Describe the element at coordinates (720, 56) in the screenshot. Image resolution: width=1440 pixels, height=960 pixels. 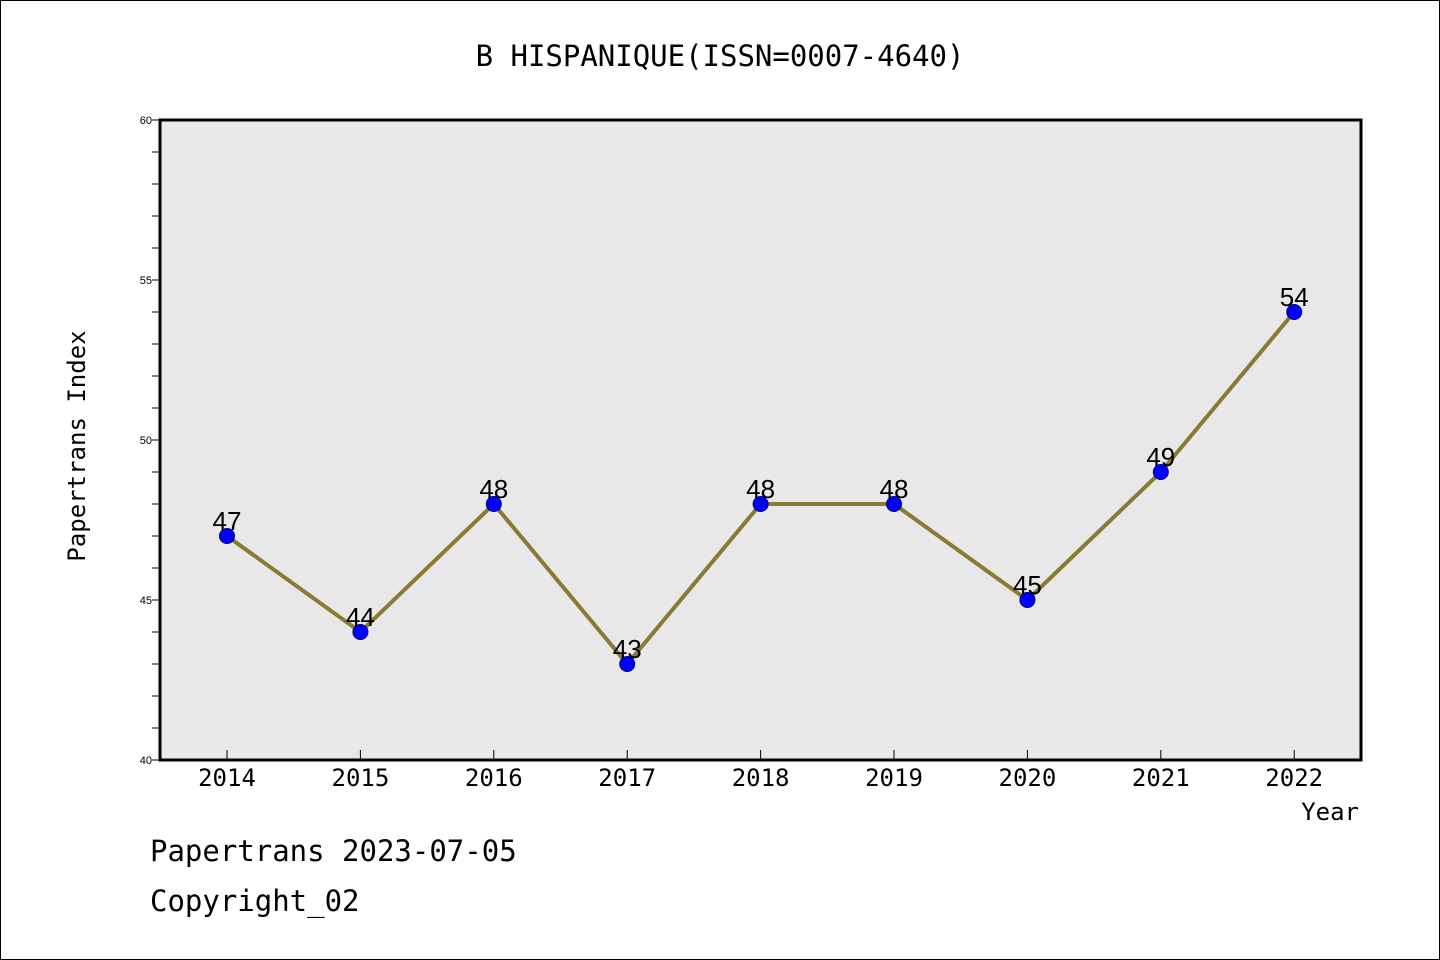
I see `chart-title: B HISPANIQUE(ISSN=0007-4640)` at that location.